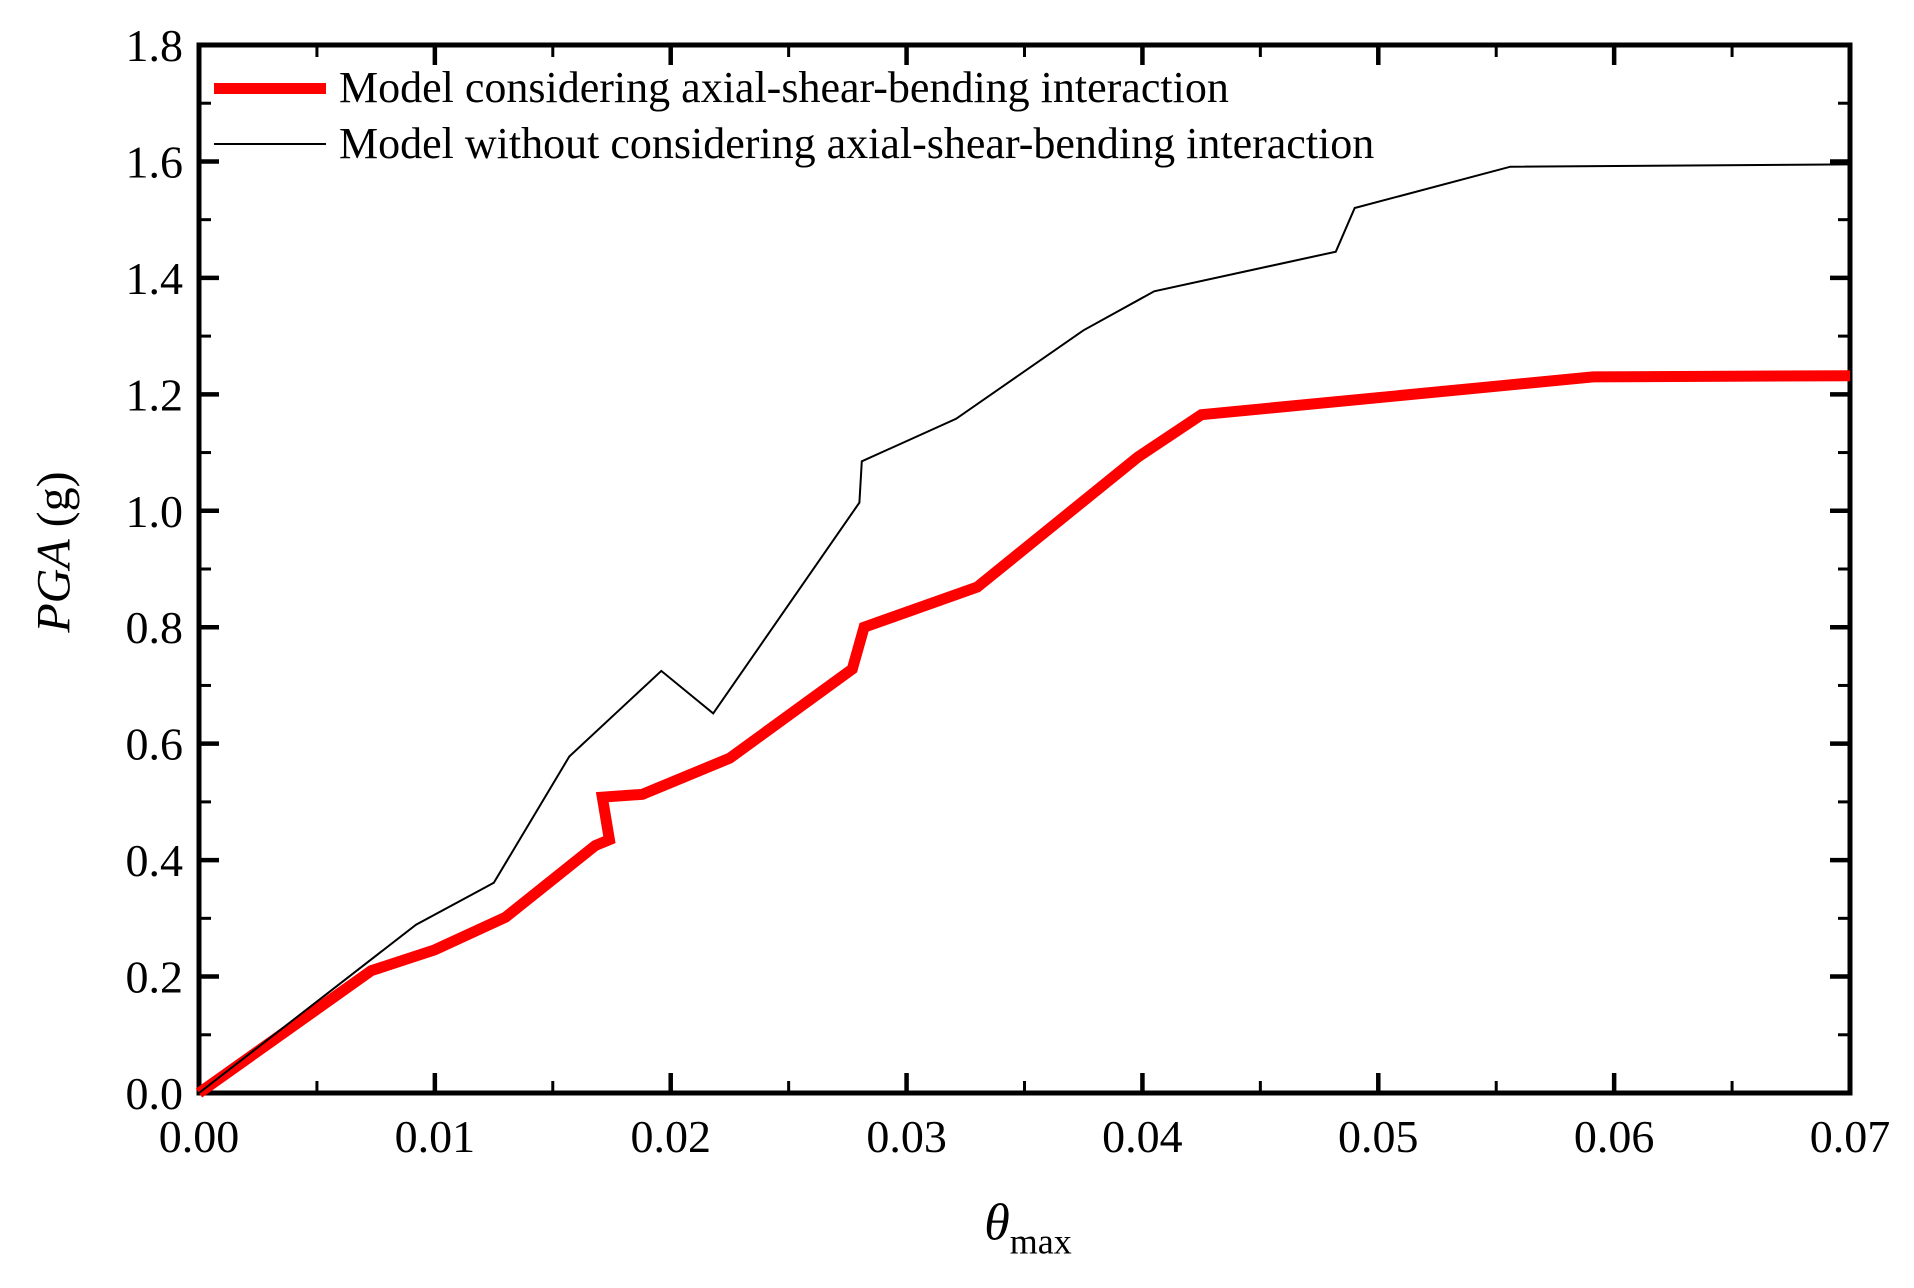 This screenshot has width=1914, height=1288. I want to click on legend-swatch-black-line-icon, so click(270, 144).